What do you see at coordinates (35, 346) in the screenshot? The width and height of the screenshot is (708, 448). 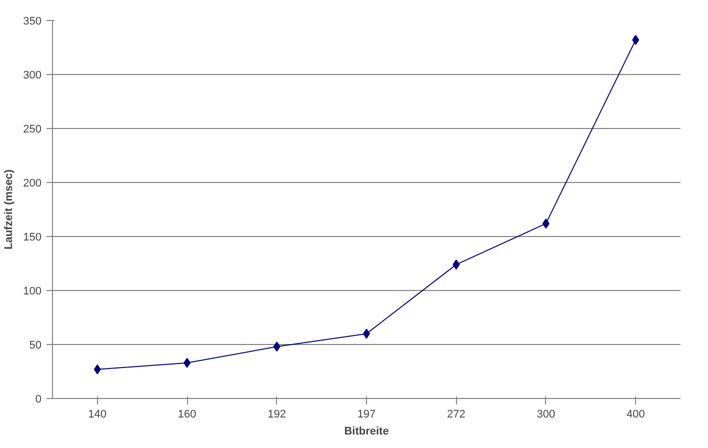 I see `y-tick-label: 50` at bounding box center [35, 346].